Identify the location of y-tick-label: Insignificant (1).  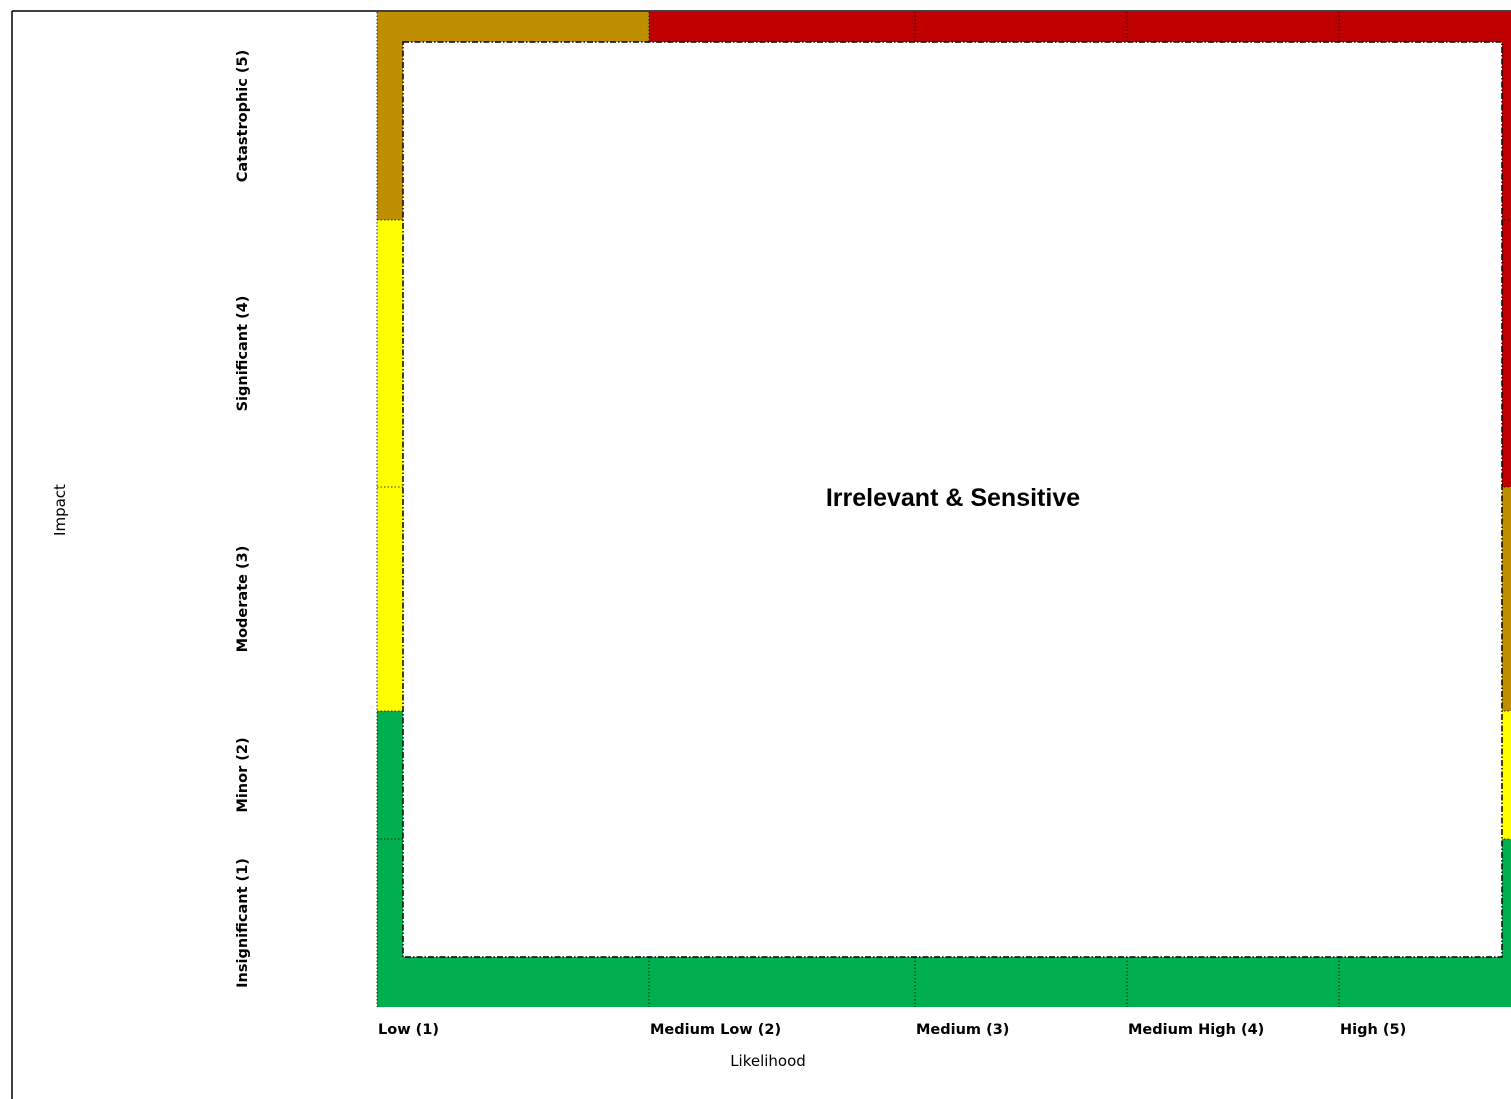
(243, 923).